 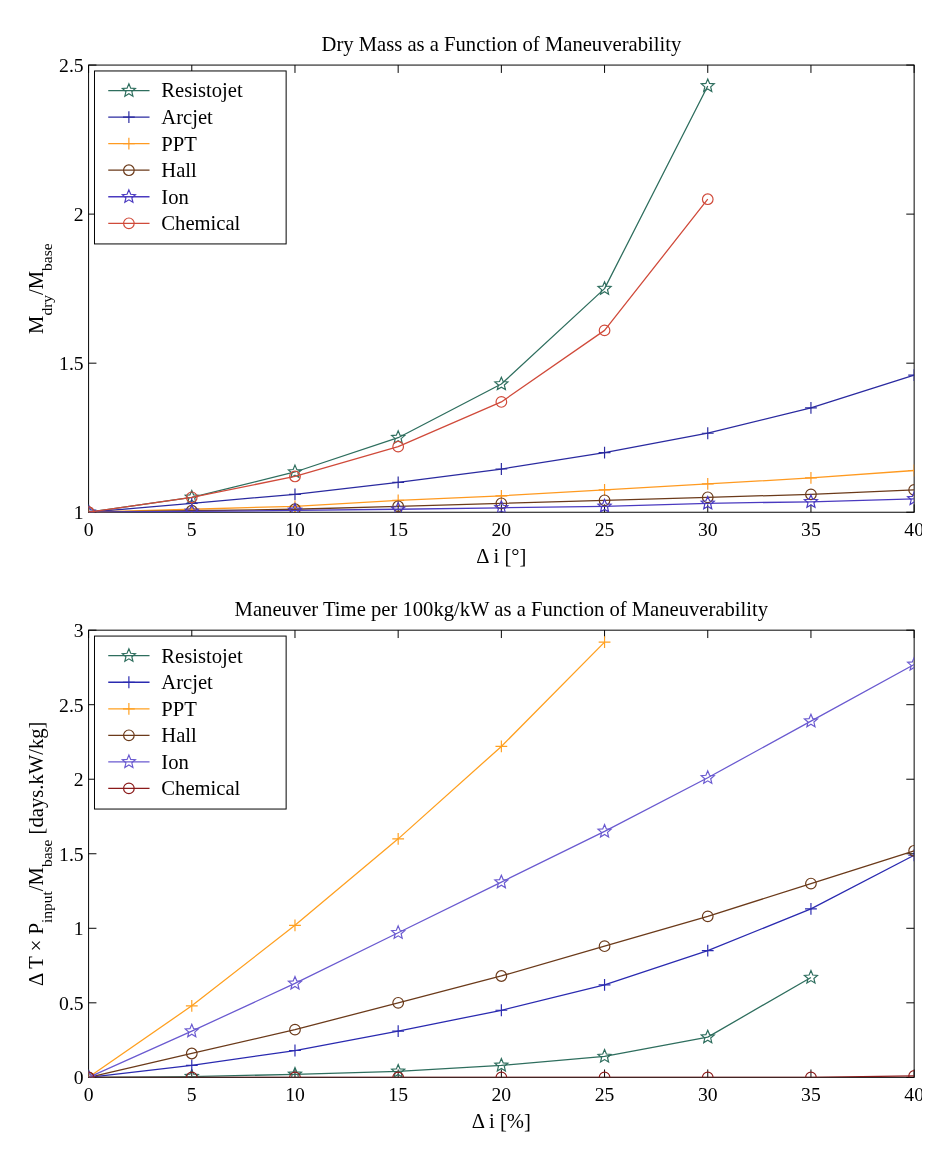 I want to click on chart-title: Maneuver Time per 100kg/kW as a Function of Maneuverability, so click(x=501, y=610).